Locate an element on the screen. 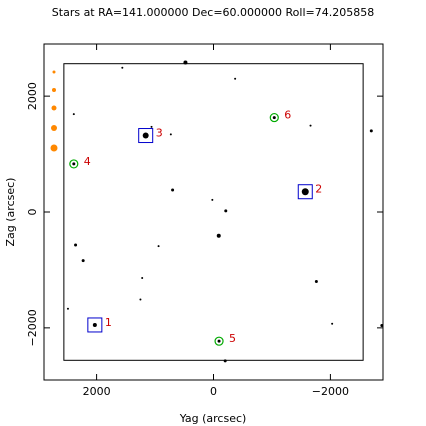 The height and width of the screenshot is (426, 426). x-axis-label: Yag (arcsec) is located at coordinates (213, 418).